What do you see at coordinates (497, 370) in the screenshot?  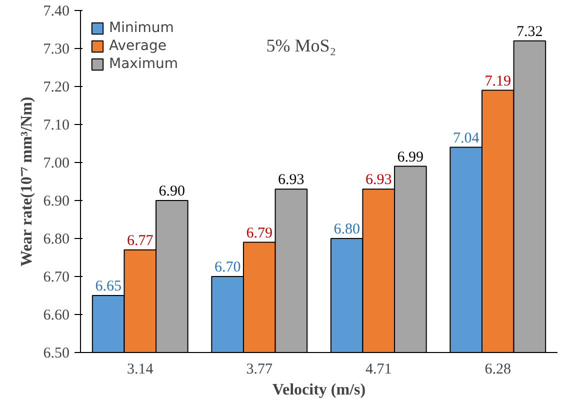 I see `x-tick-label: 6.28` at bounding box center [497, 370].